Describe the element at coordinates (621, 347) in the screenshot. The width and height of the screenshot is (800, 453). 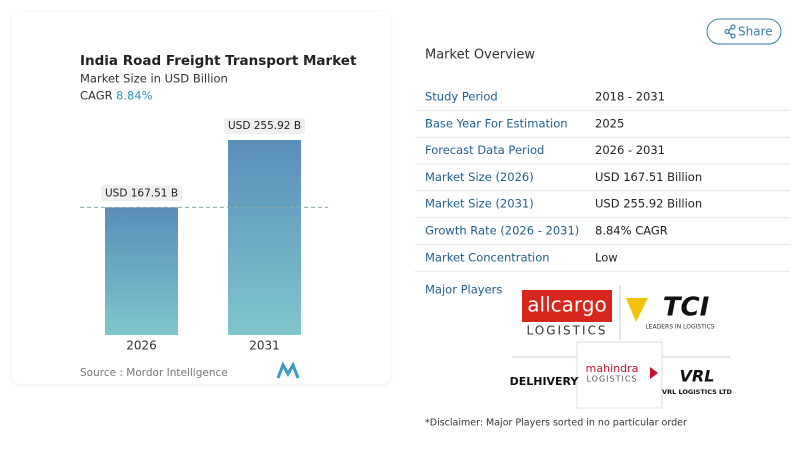
I see `logo-grid` at that location.